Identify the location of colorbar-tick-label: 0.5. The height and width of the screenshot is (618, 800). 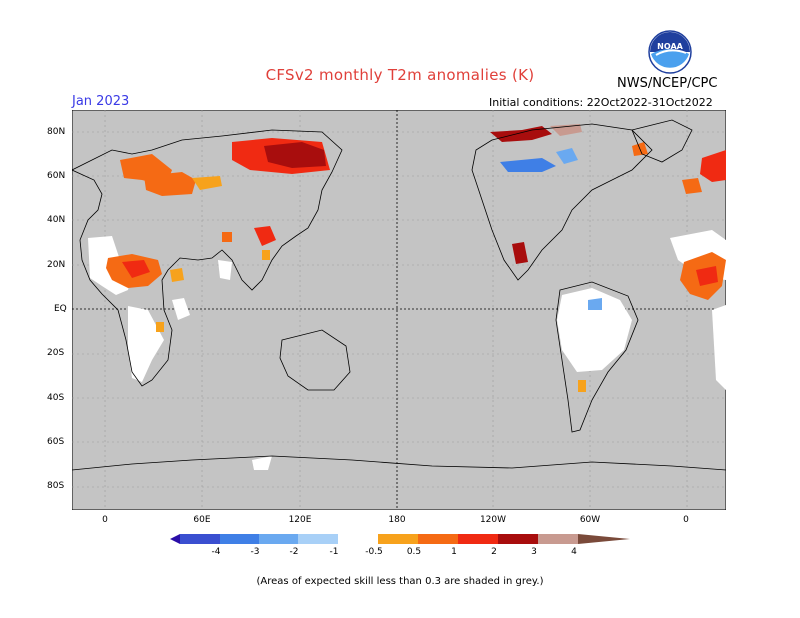
(414, 552).